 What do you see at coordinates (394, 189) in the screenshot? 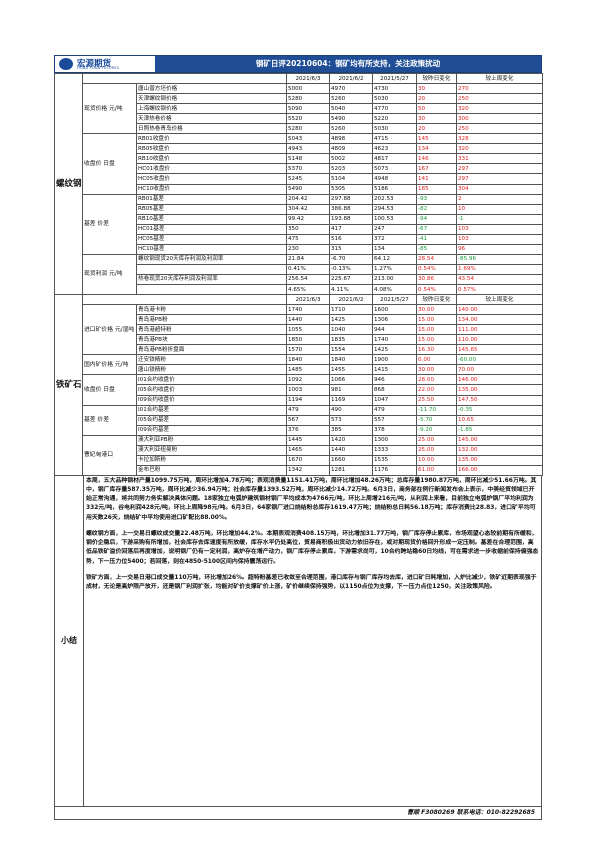
I see `value-cell: 5186` at bounding box center [394, 189].